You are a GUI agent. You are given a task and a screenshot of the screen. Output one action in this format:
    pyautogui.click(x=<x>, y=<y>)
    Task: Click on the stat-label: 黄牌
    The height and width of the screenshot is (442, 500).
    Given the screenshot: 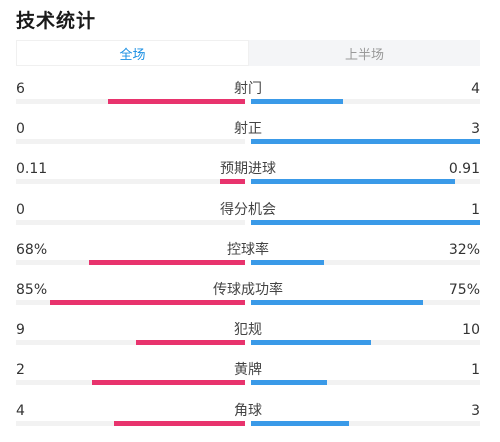 What is the action you would take?
    pyautogui.click(x=248, y=370)
    